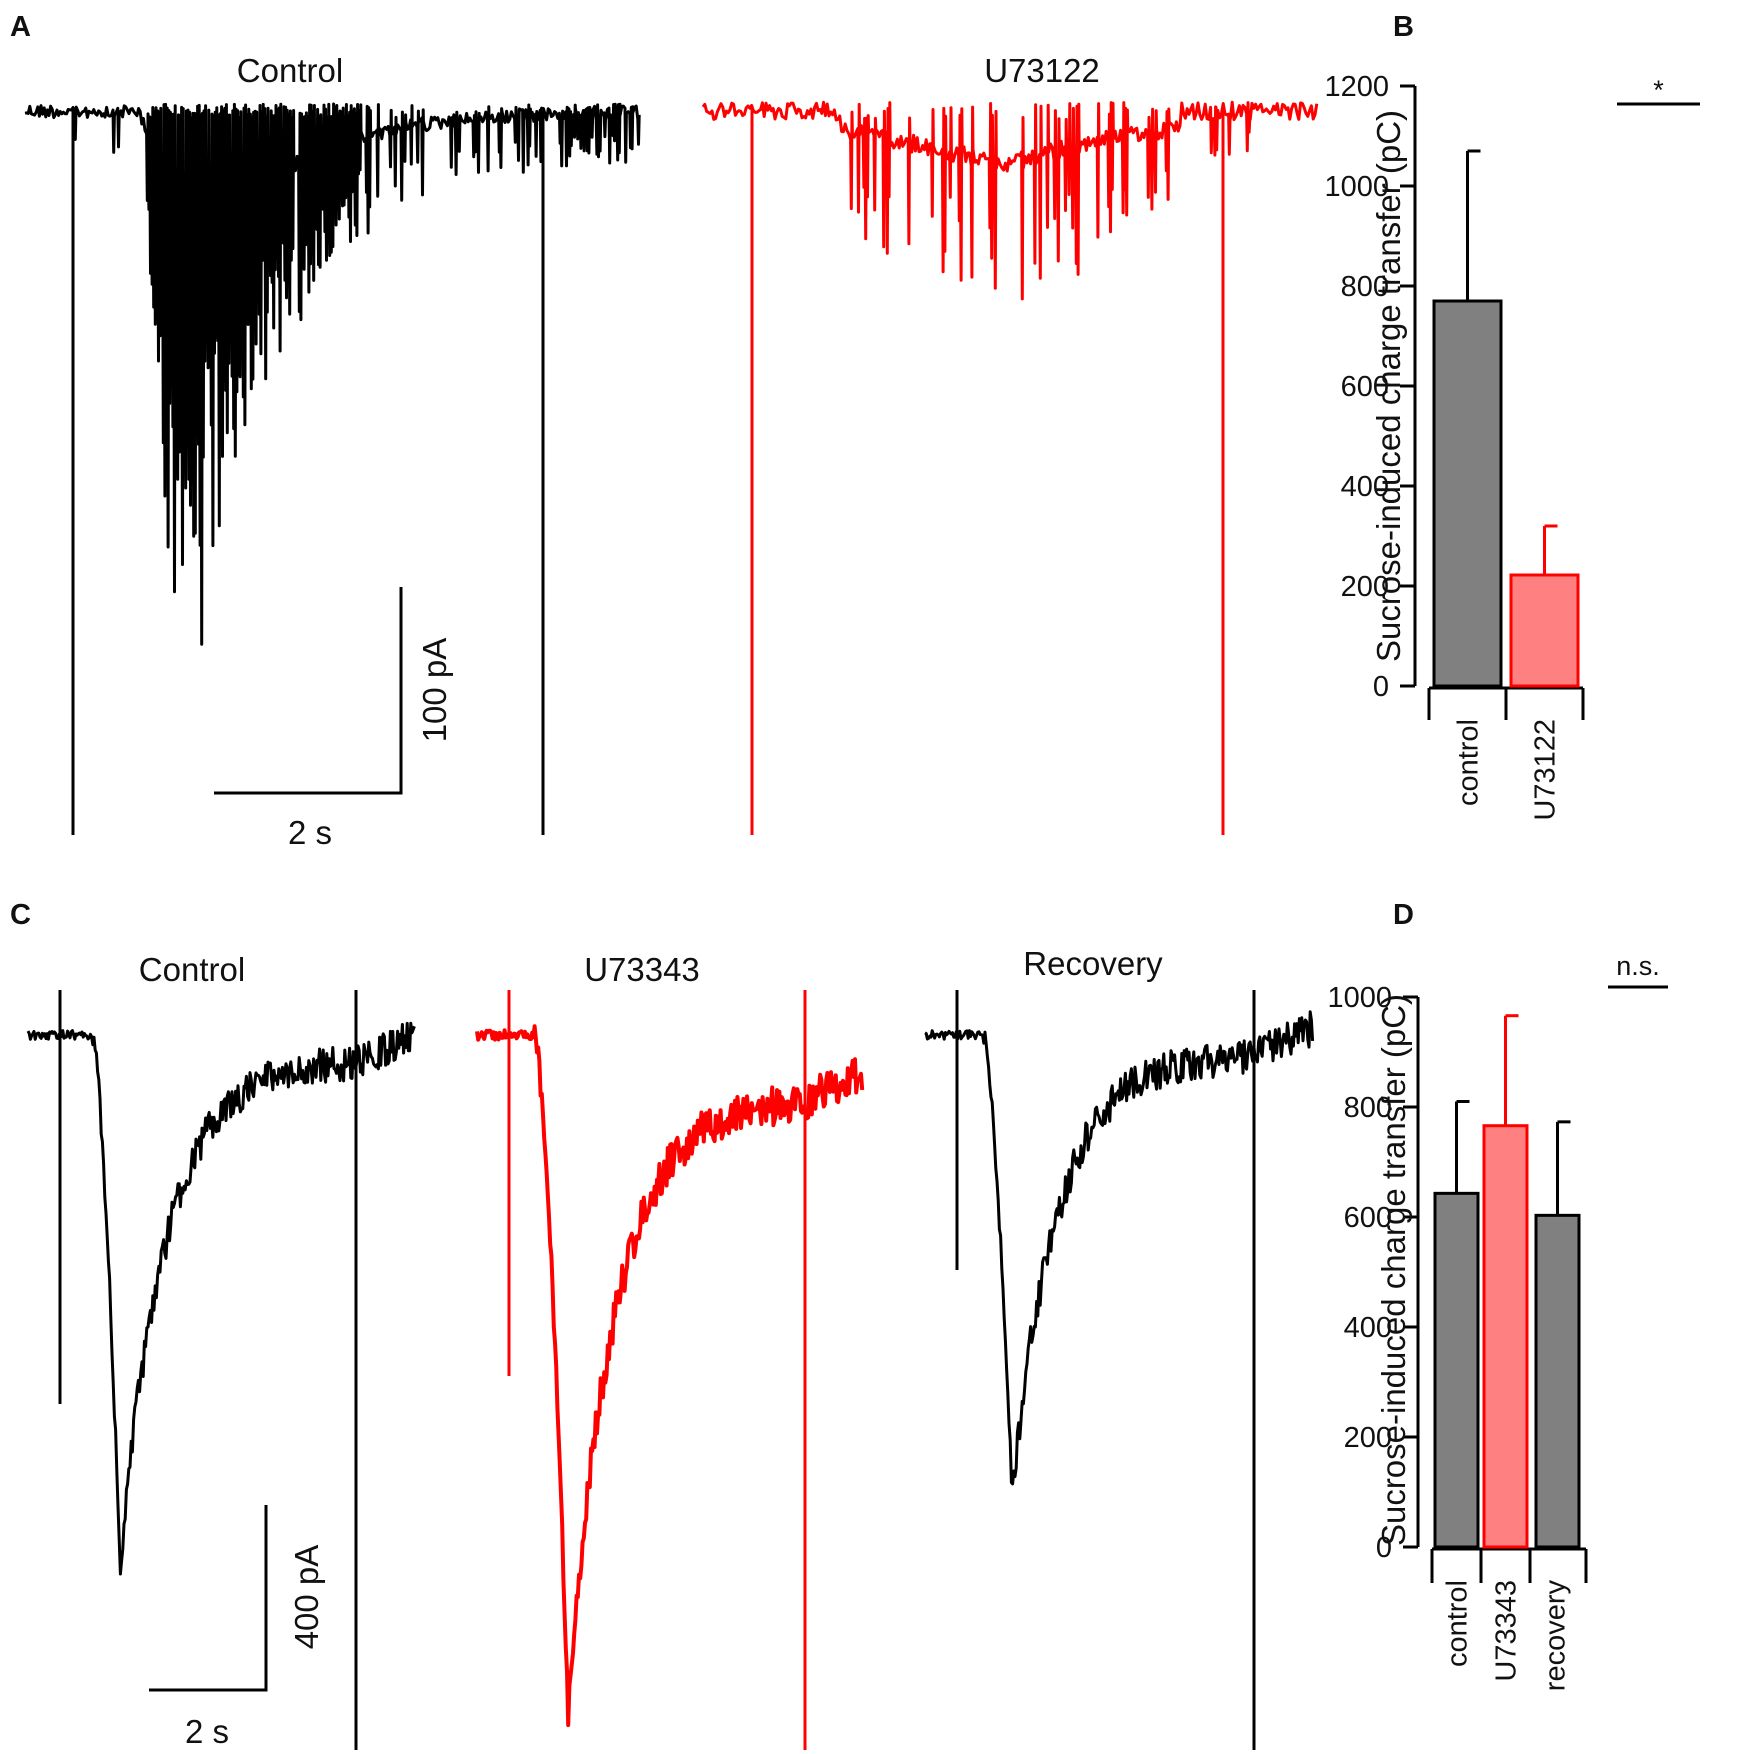  I want to click on panel-c-recovery-title: Recovery, so click(1093, 963).